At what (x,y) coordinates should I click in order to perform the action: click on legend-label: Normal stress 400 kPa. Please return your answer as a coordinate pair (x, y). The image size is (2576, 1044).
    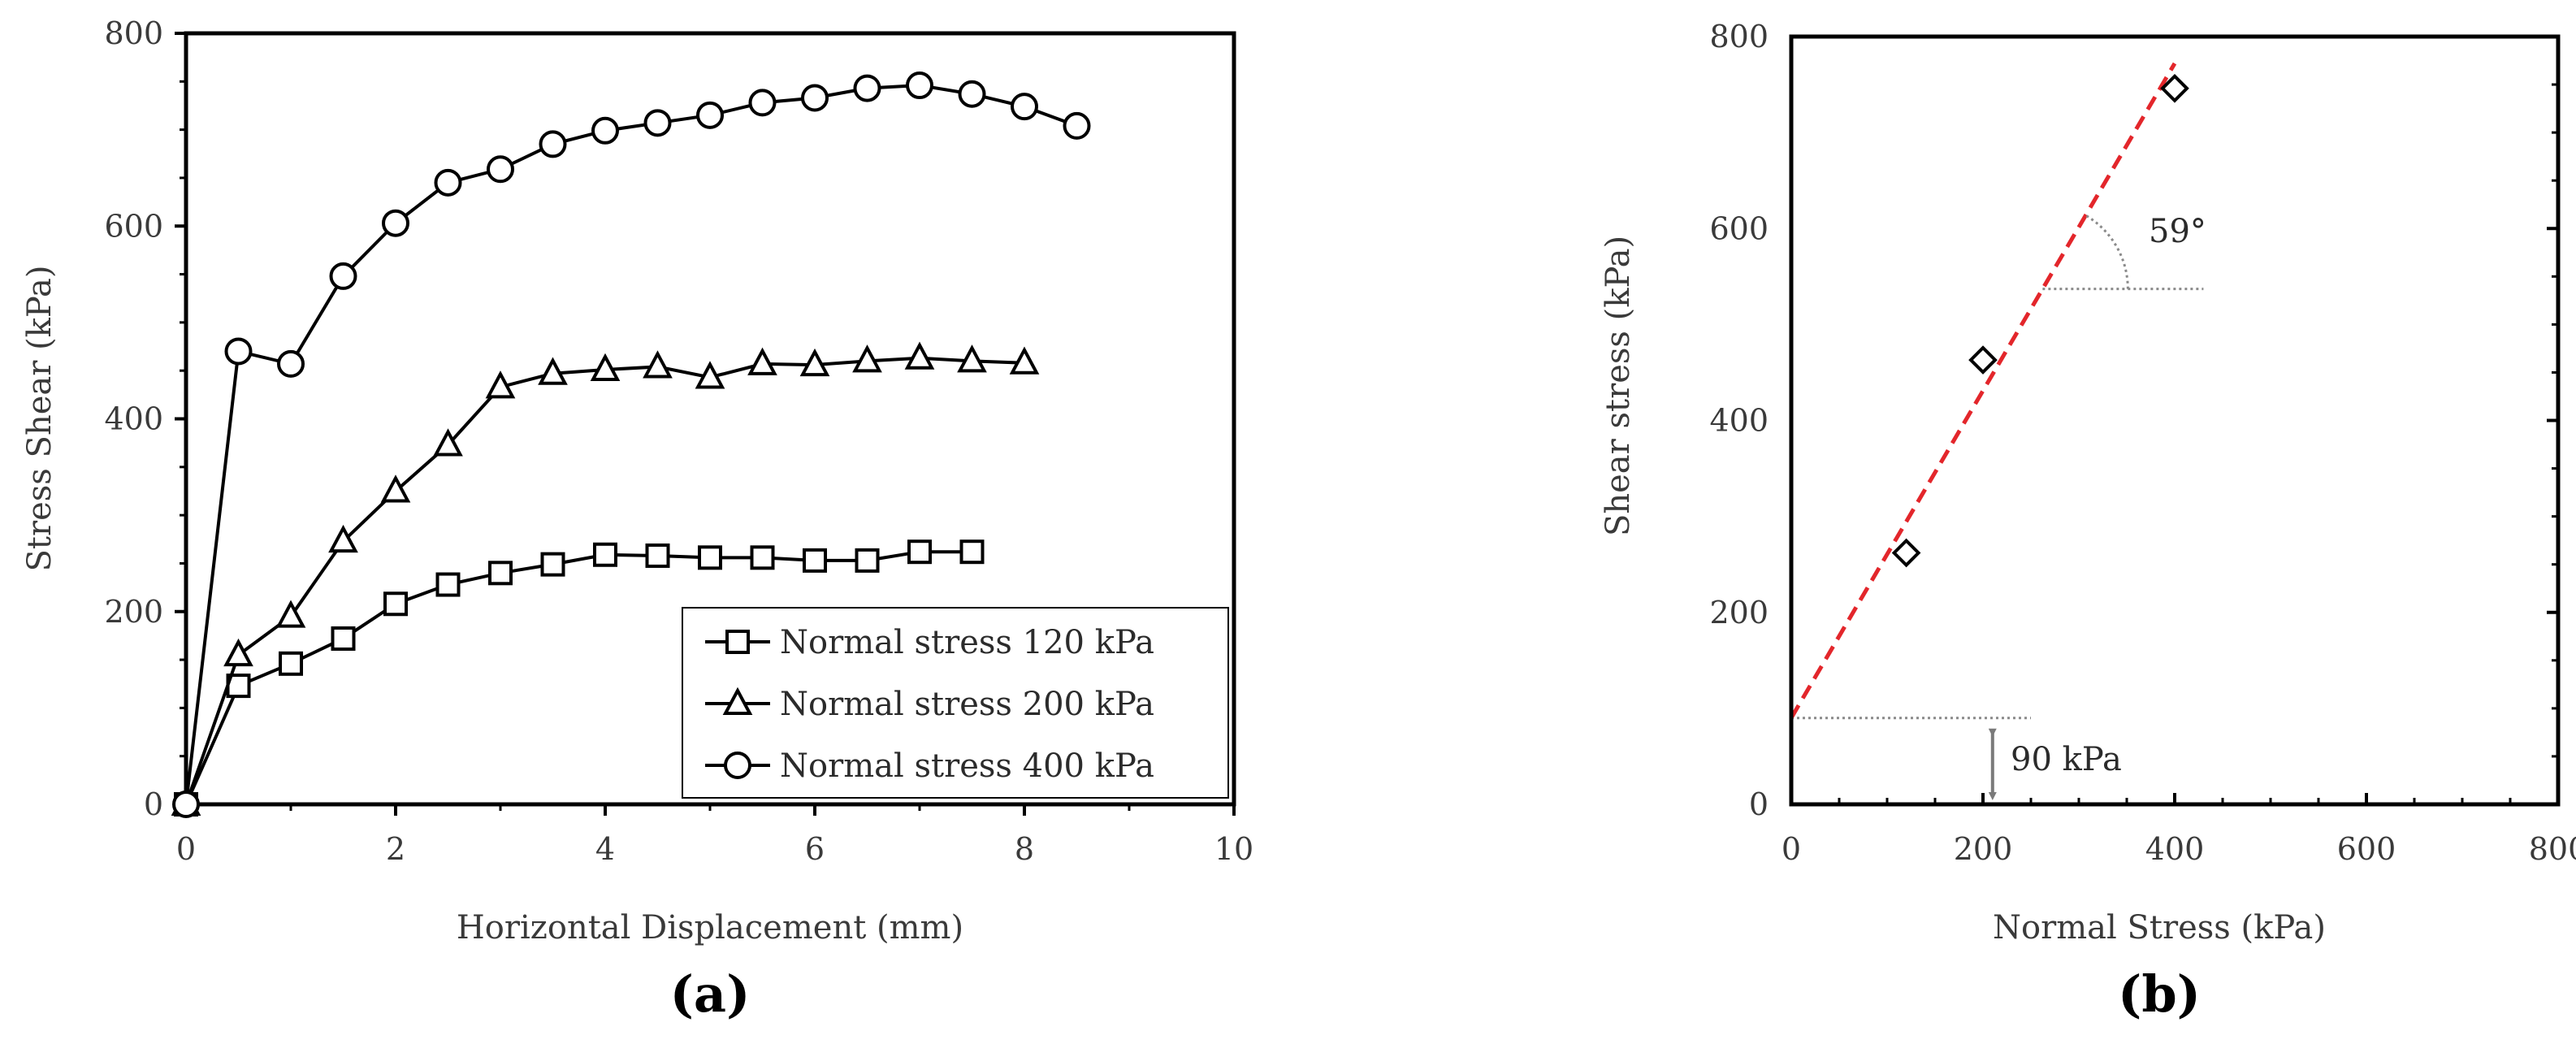
    Looking at the image, I should click on (967, 766).